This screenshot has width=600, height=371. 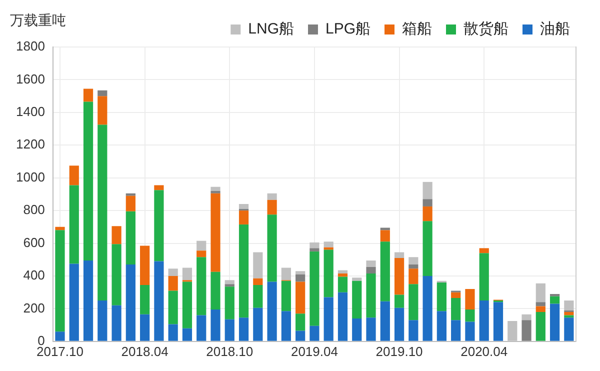 I want to click on x-tick-label: 2020.04, so click(x=484, y=351).